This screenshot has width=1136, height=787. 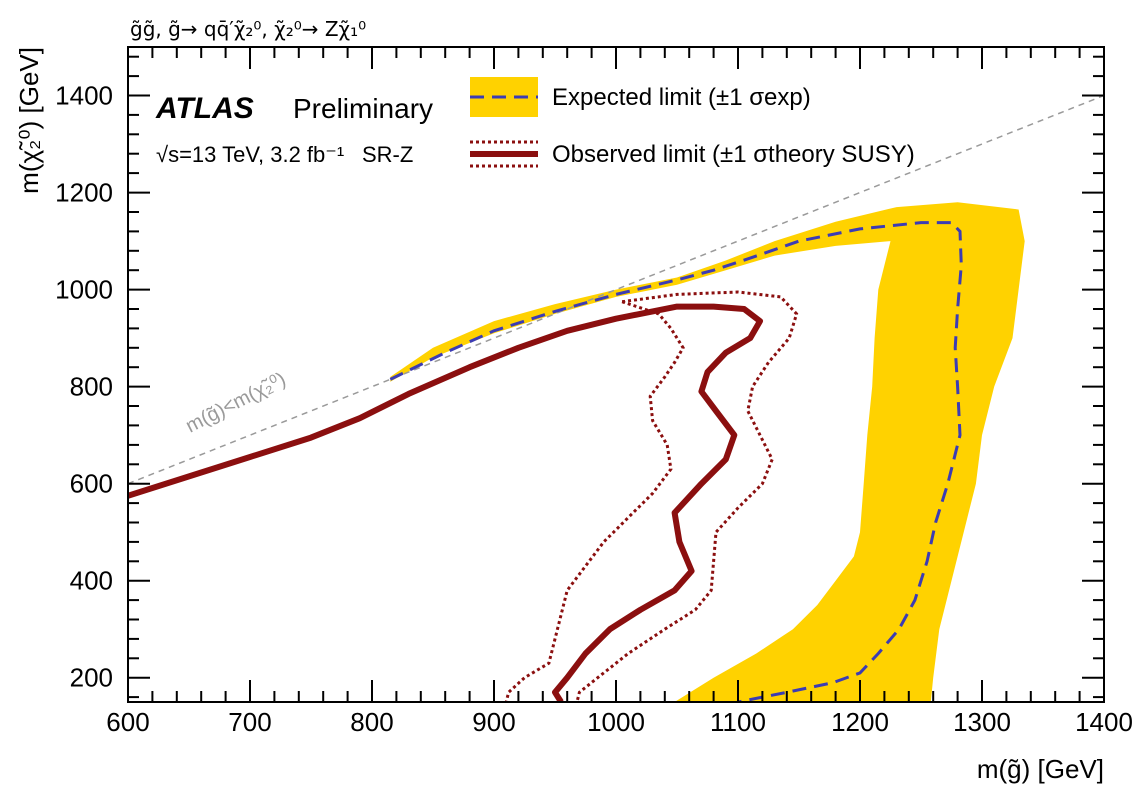 What do you see at coordinates (235, 402) in the screenshot?
I see `diagonal-label: m(g̃)<m(χ̃₂⁰)` at bounding box center [235, 402].